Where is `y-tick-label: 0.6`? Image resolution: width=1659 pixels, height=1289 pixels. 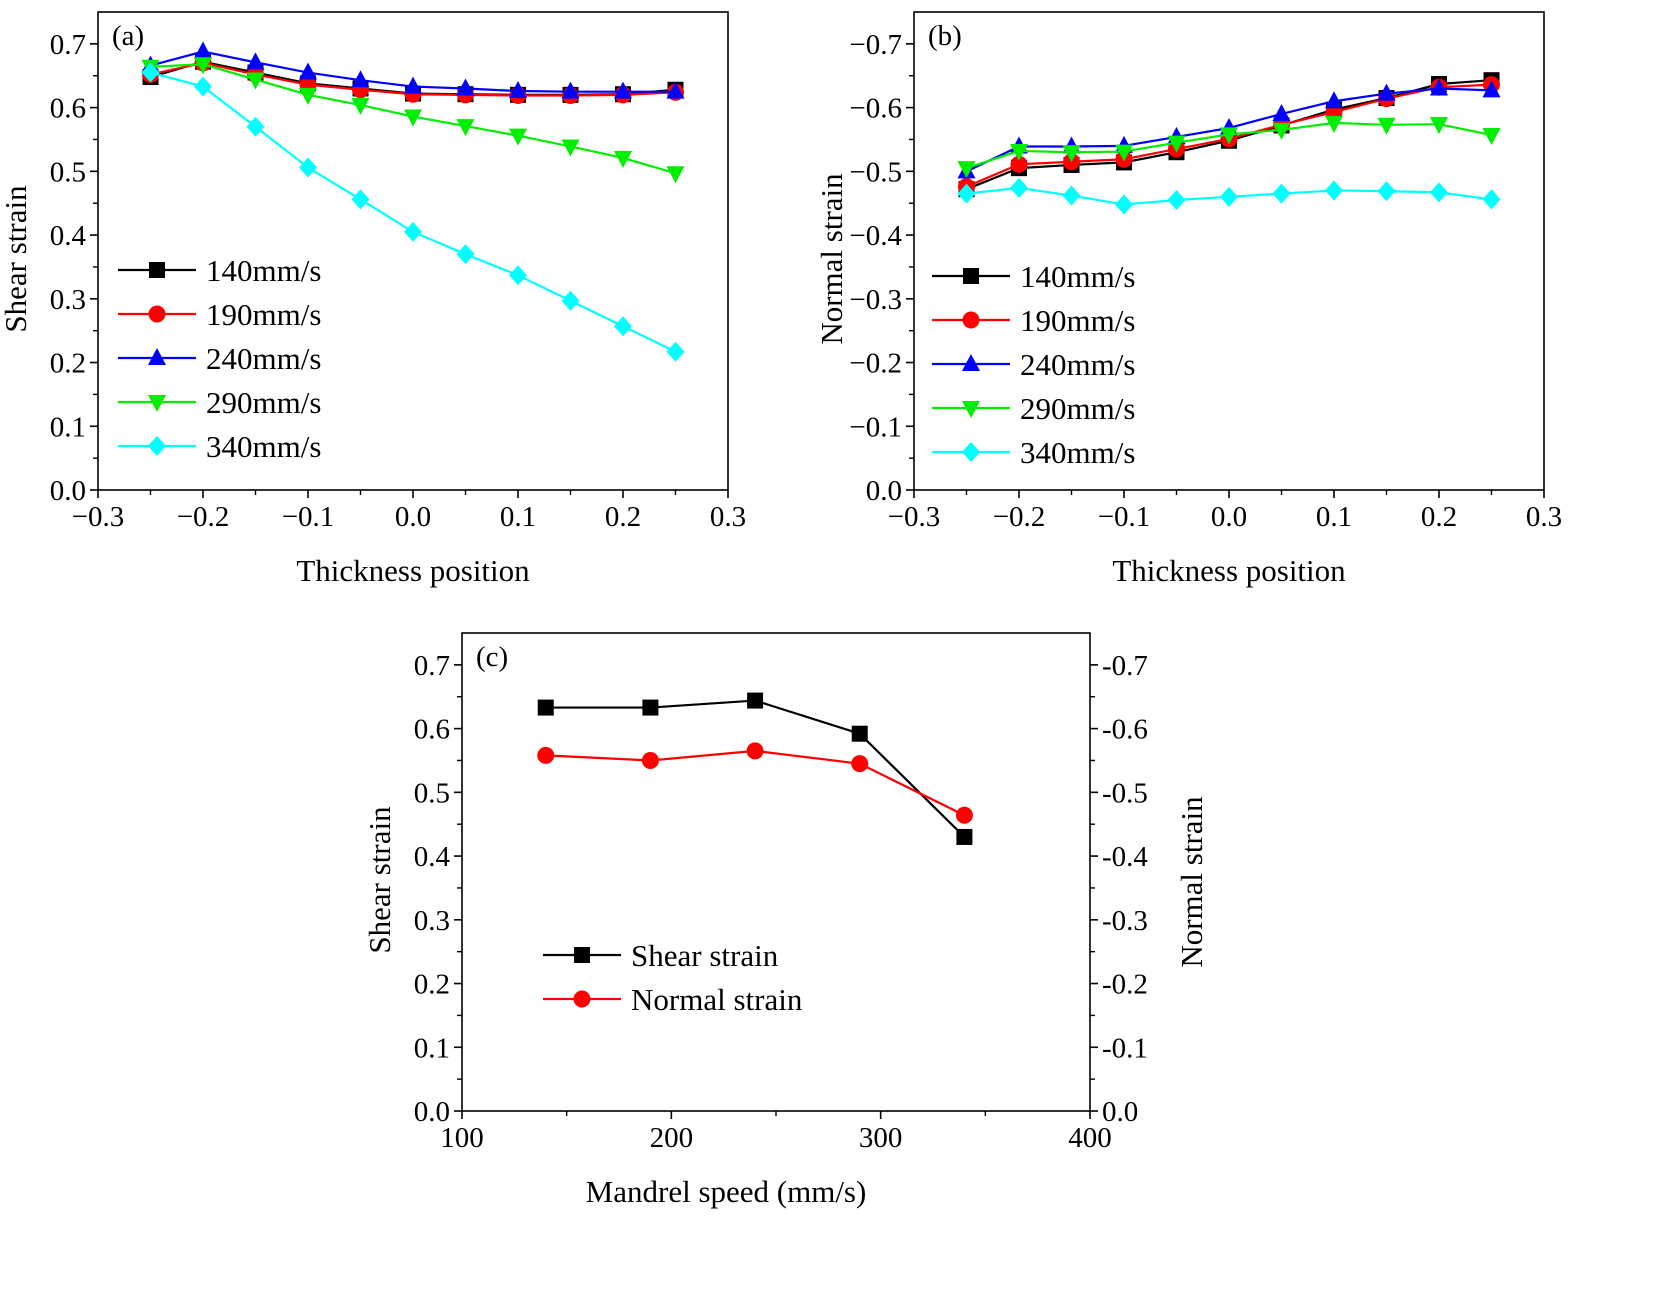 y-tick-label: 0.6 is located at coordinates (432, 730).